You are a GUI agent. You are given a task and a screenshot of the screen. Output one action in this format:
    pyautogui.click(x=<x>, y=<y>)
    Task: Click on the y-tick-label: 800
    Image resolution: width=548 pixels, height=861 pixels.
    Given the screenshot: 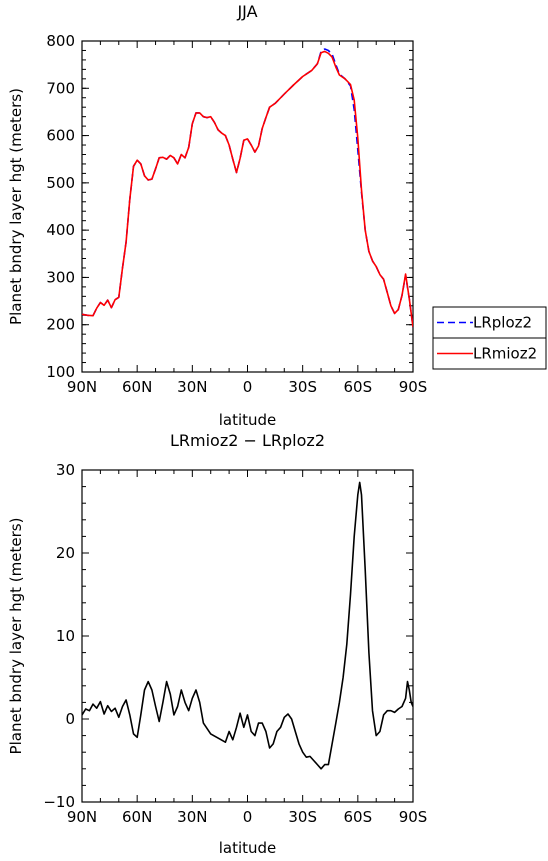 What is the action you would take?
    pyautogui.click(x=60, y=41)
    